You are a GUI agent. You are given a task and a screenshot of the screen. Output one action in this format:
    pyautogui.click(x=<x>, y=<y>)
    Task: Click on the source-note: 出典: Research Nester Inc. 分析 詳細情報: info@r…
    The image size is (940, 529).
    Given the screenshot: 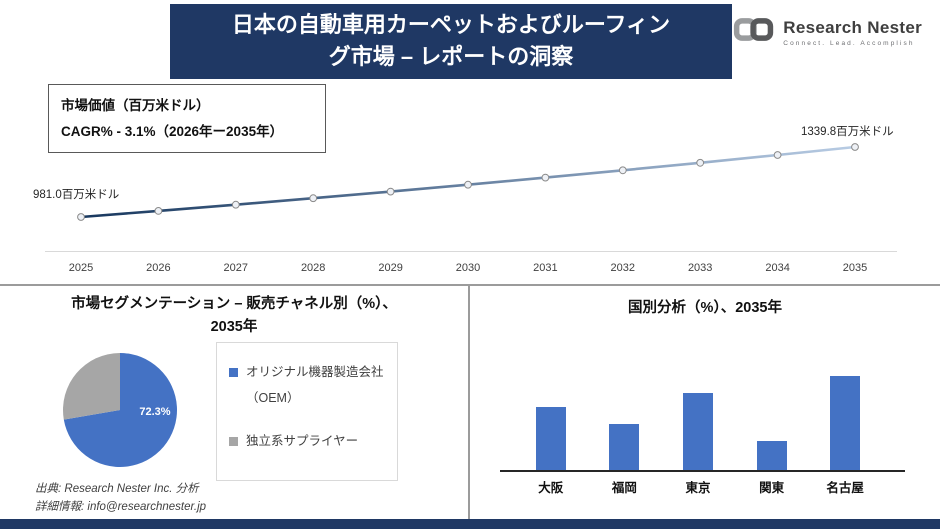 What is the action you would take?
    pyautogui.click(x=120, y=499)
    